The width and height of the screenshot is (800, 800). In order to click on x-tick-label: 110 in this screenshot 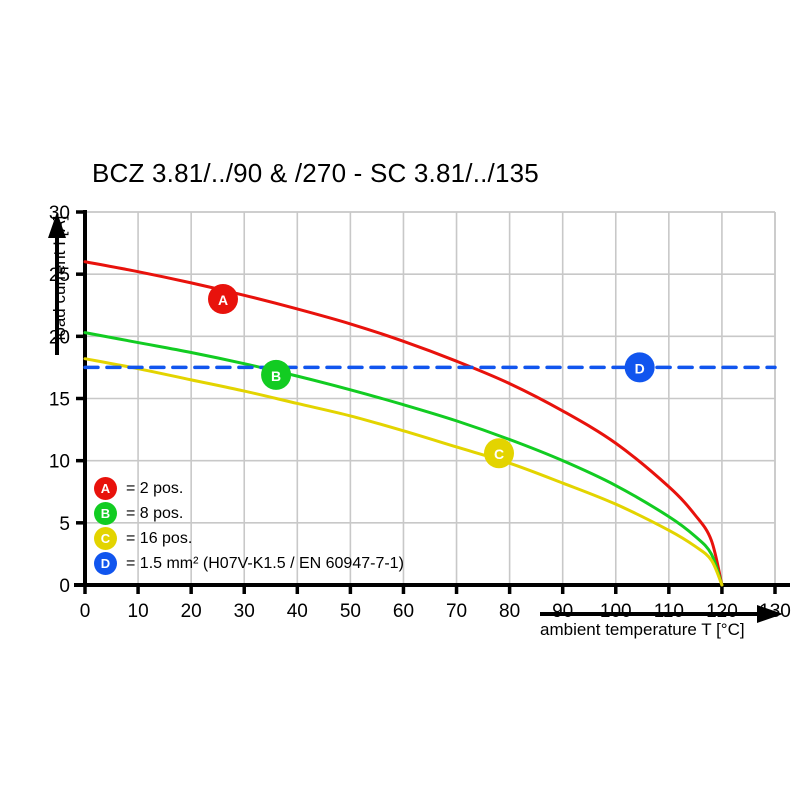, I will do `click(669, 611)`.